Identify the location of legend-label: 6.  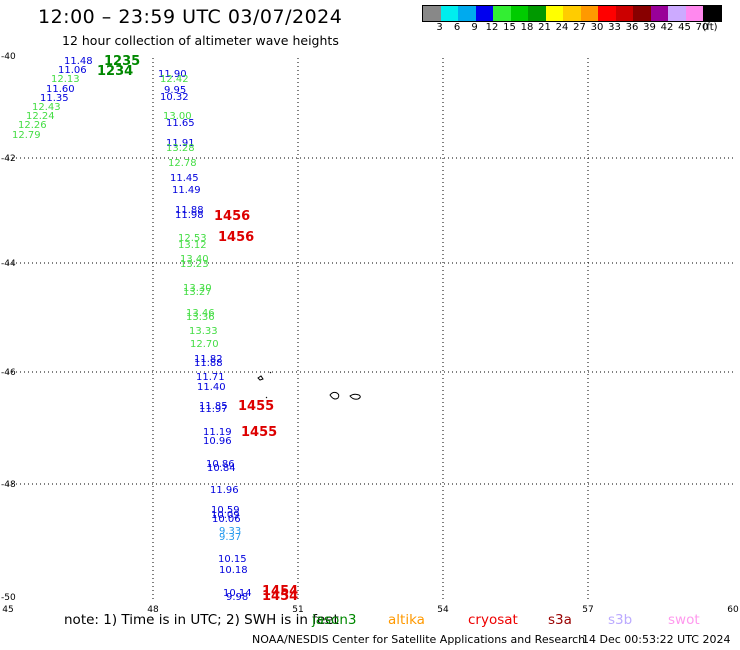
(457, 27).